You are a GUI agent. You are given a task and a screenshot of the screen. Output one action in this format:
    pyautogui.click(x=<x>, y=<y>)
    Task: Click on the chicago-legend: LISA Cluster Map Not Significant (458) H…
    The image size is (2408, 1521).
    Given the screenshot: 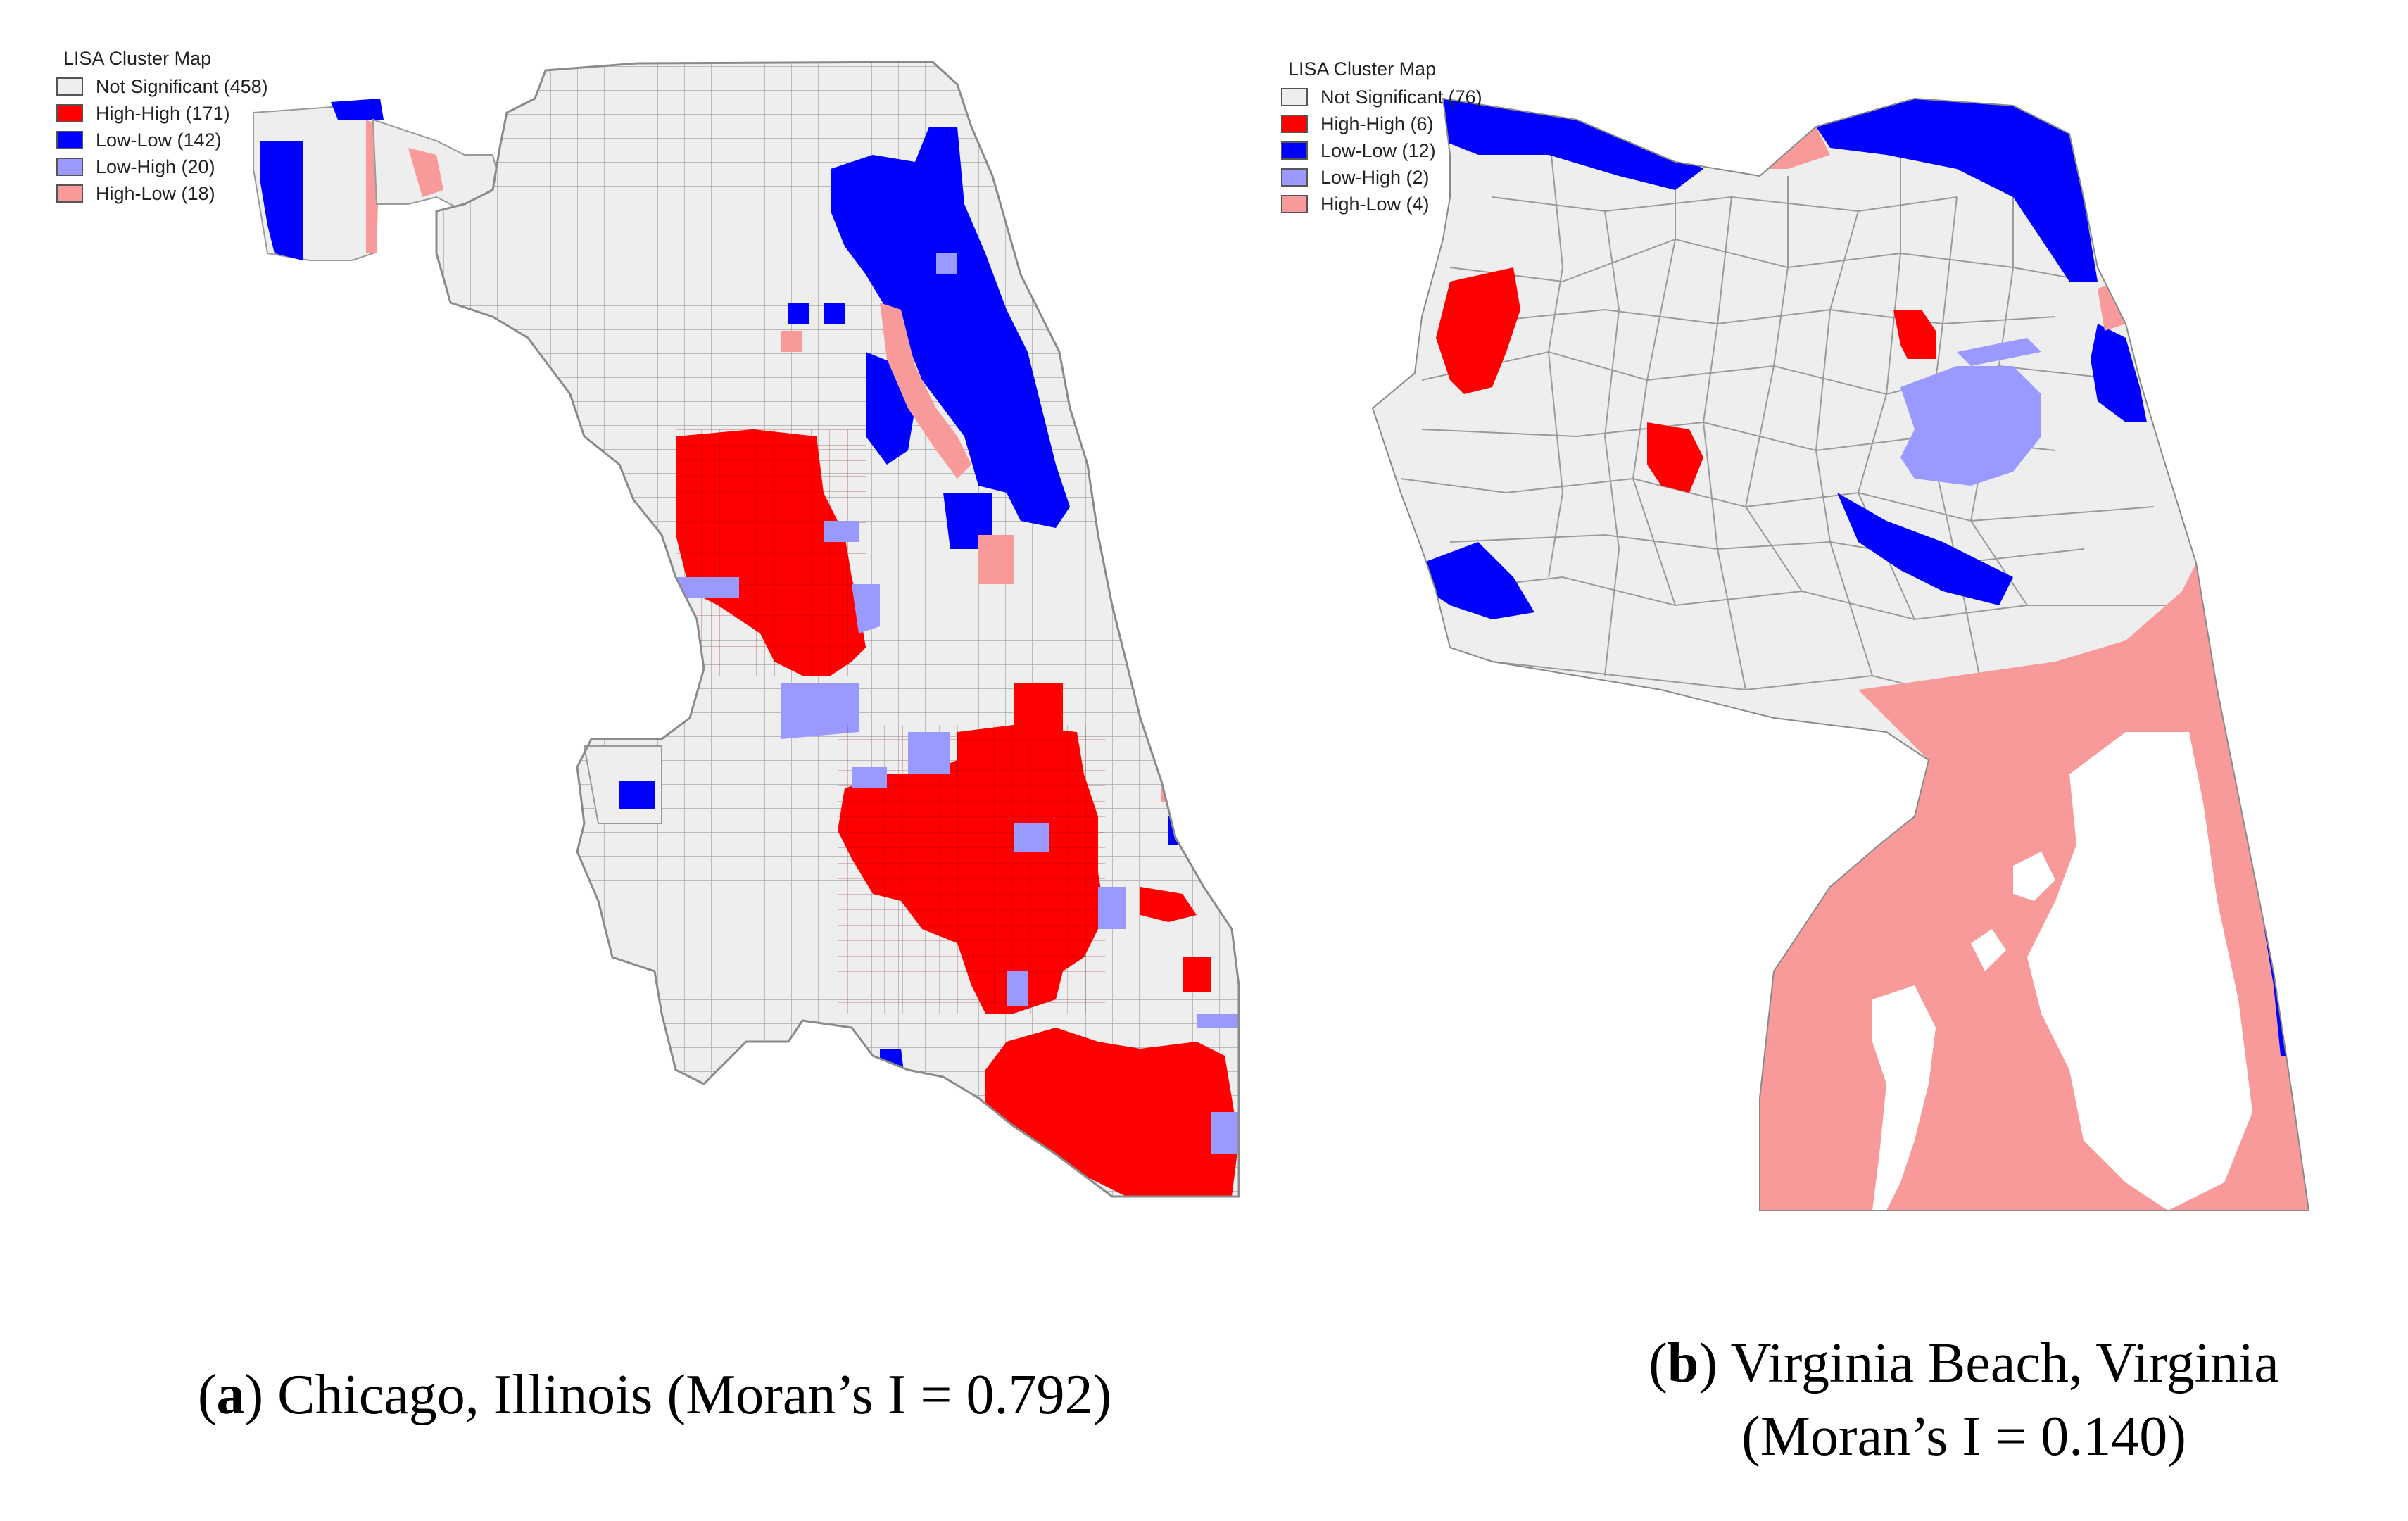 What is the action you would take?
    pyautogui.click(x=162, y=128)
    